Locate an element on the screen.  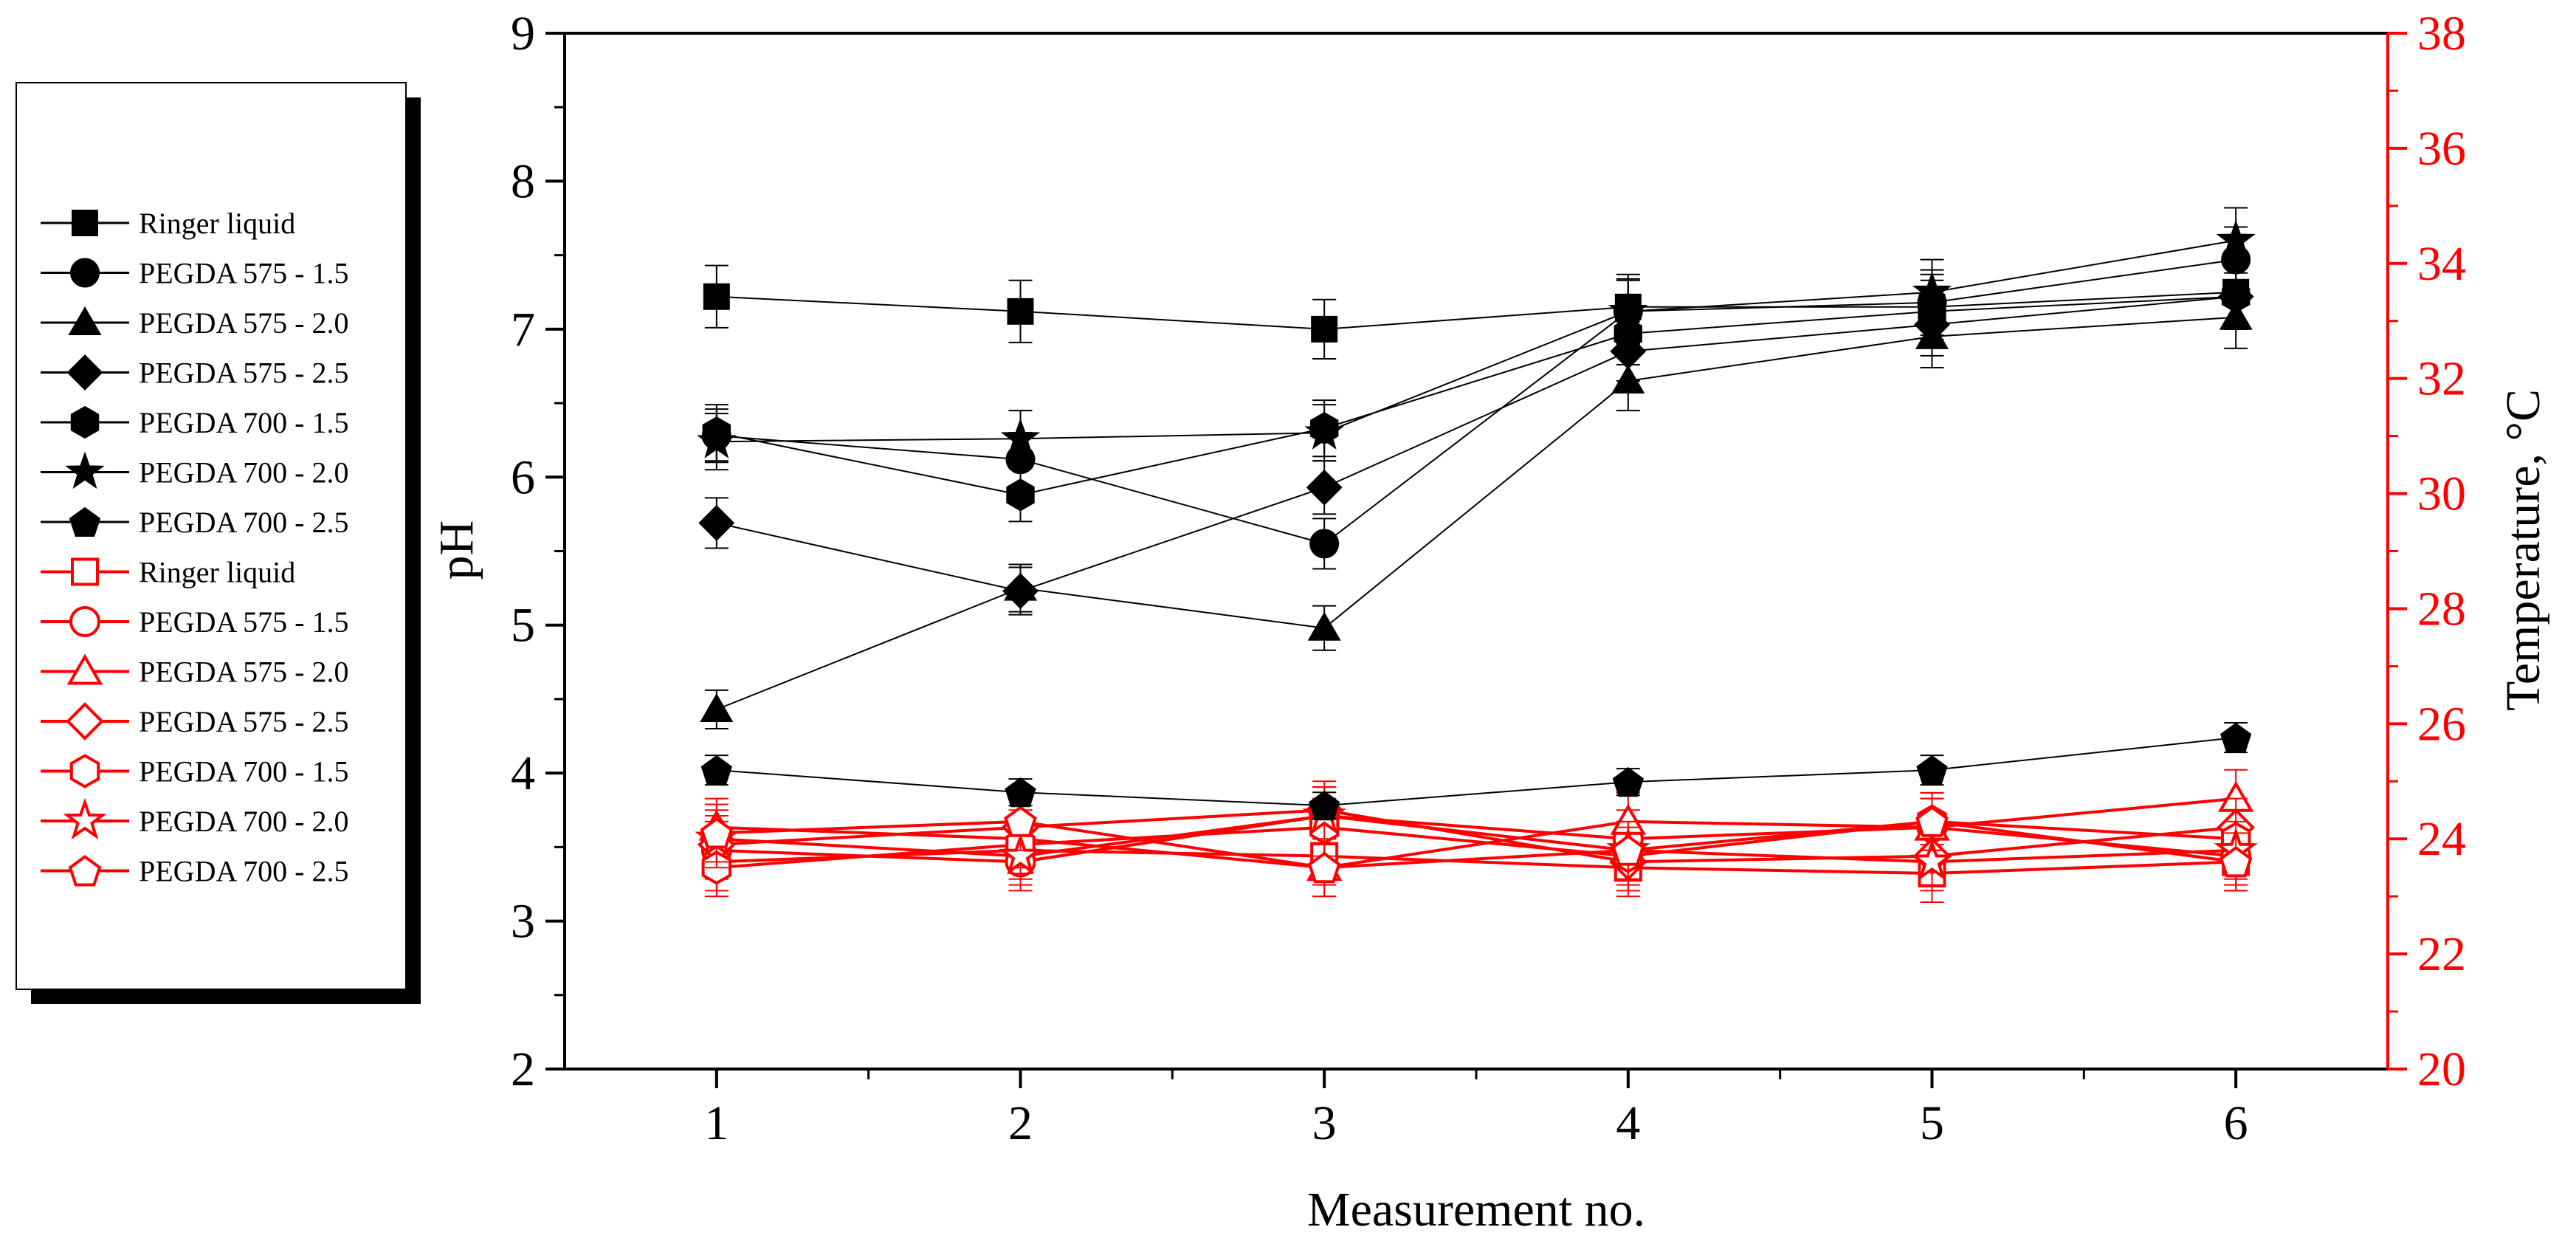
y2-tick-label: 28 is located at coordinates (2442, 609).